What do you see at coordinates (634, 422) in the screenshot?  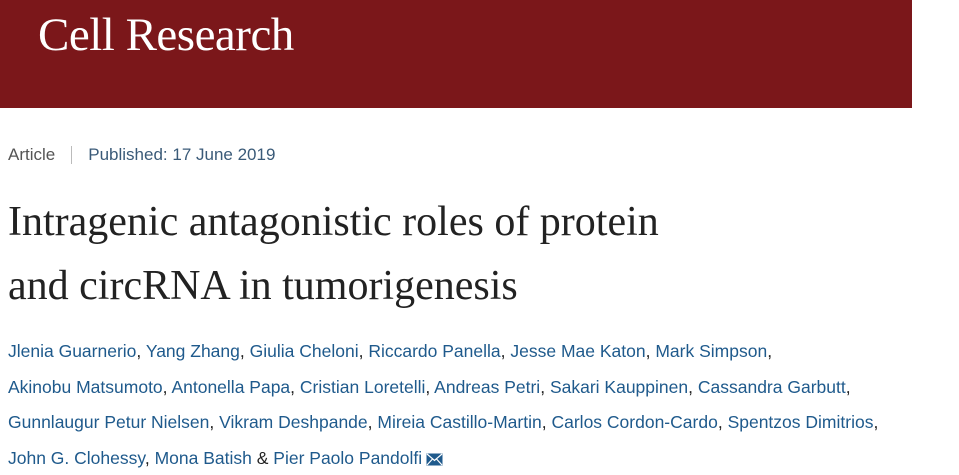 I see `author-name: Carlos Cordon-Cardo` at bounding box center [634, 422].